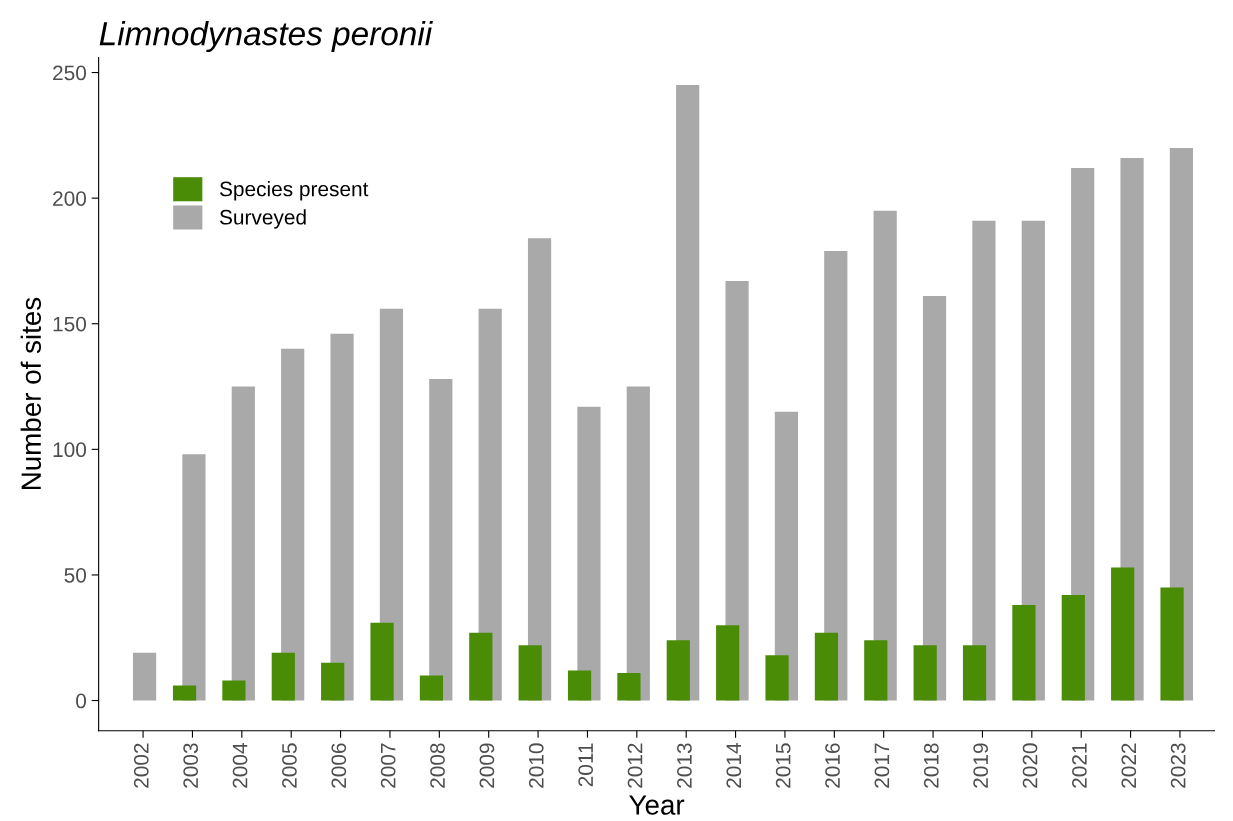 Image resolution: width=1233 pixels, height=821 pixels. I want to click on x-tick-label: 2018, so click(931, 765).